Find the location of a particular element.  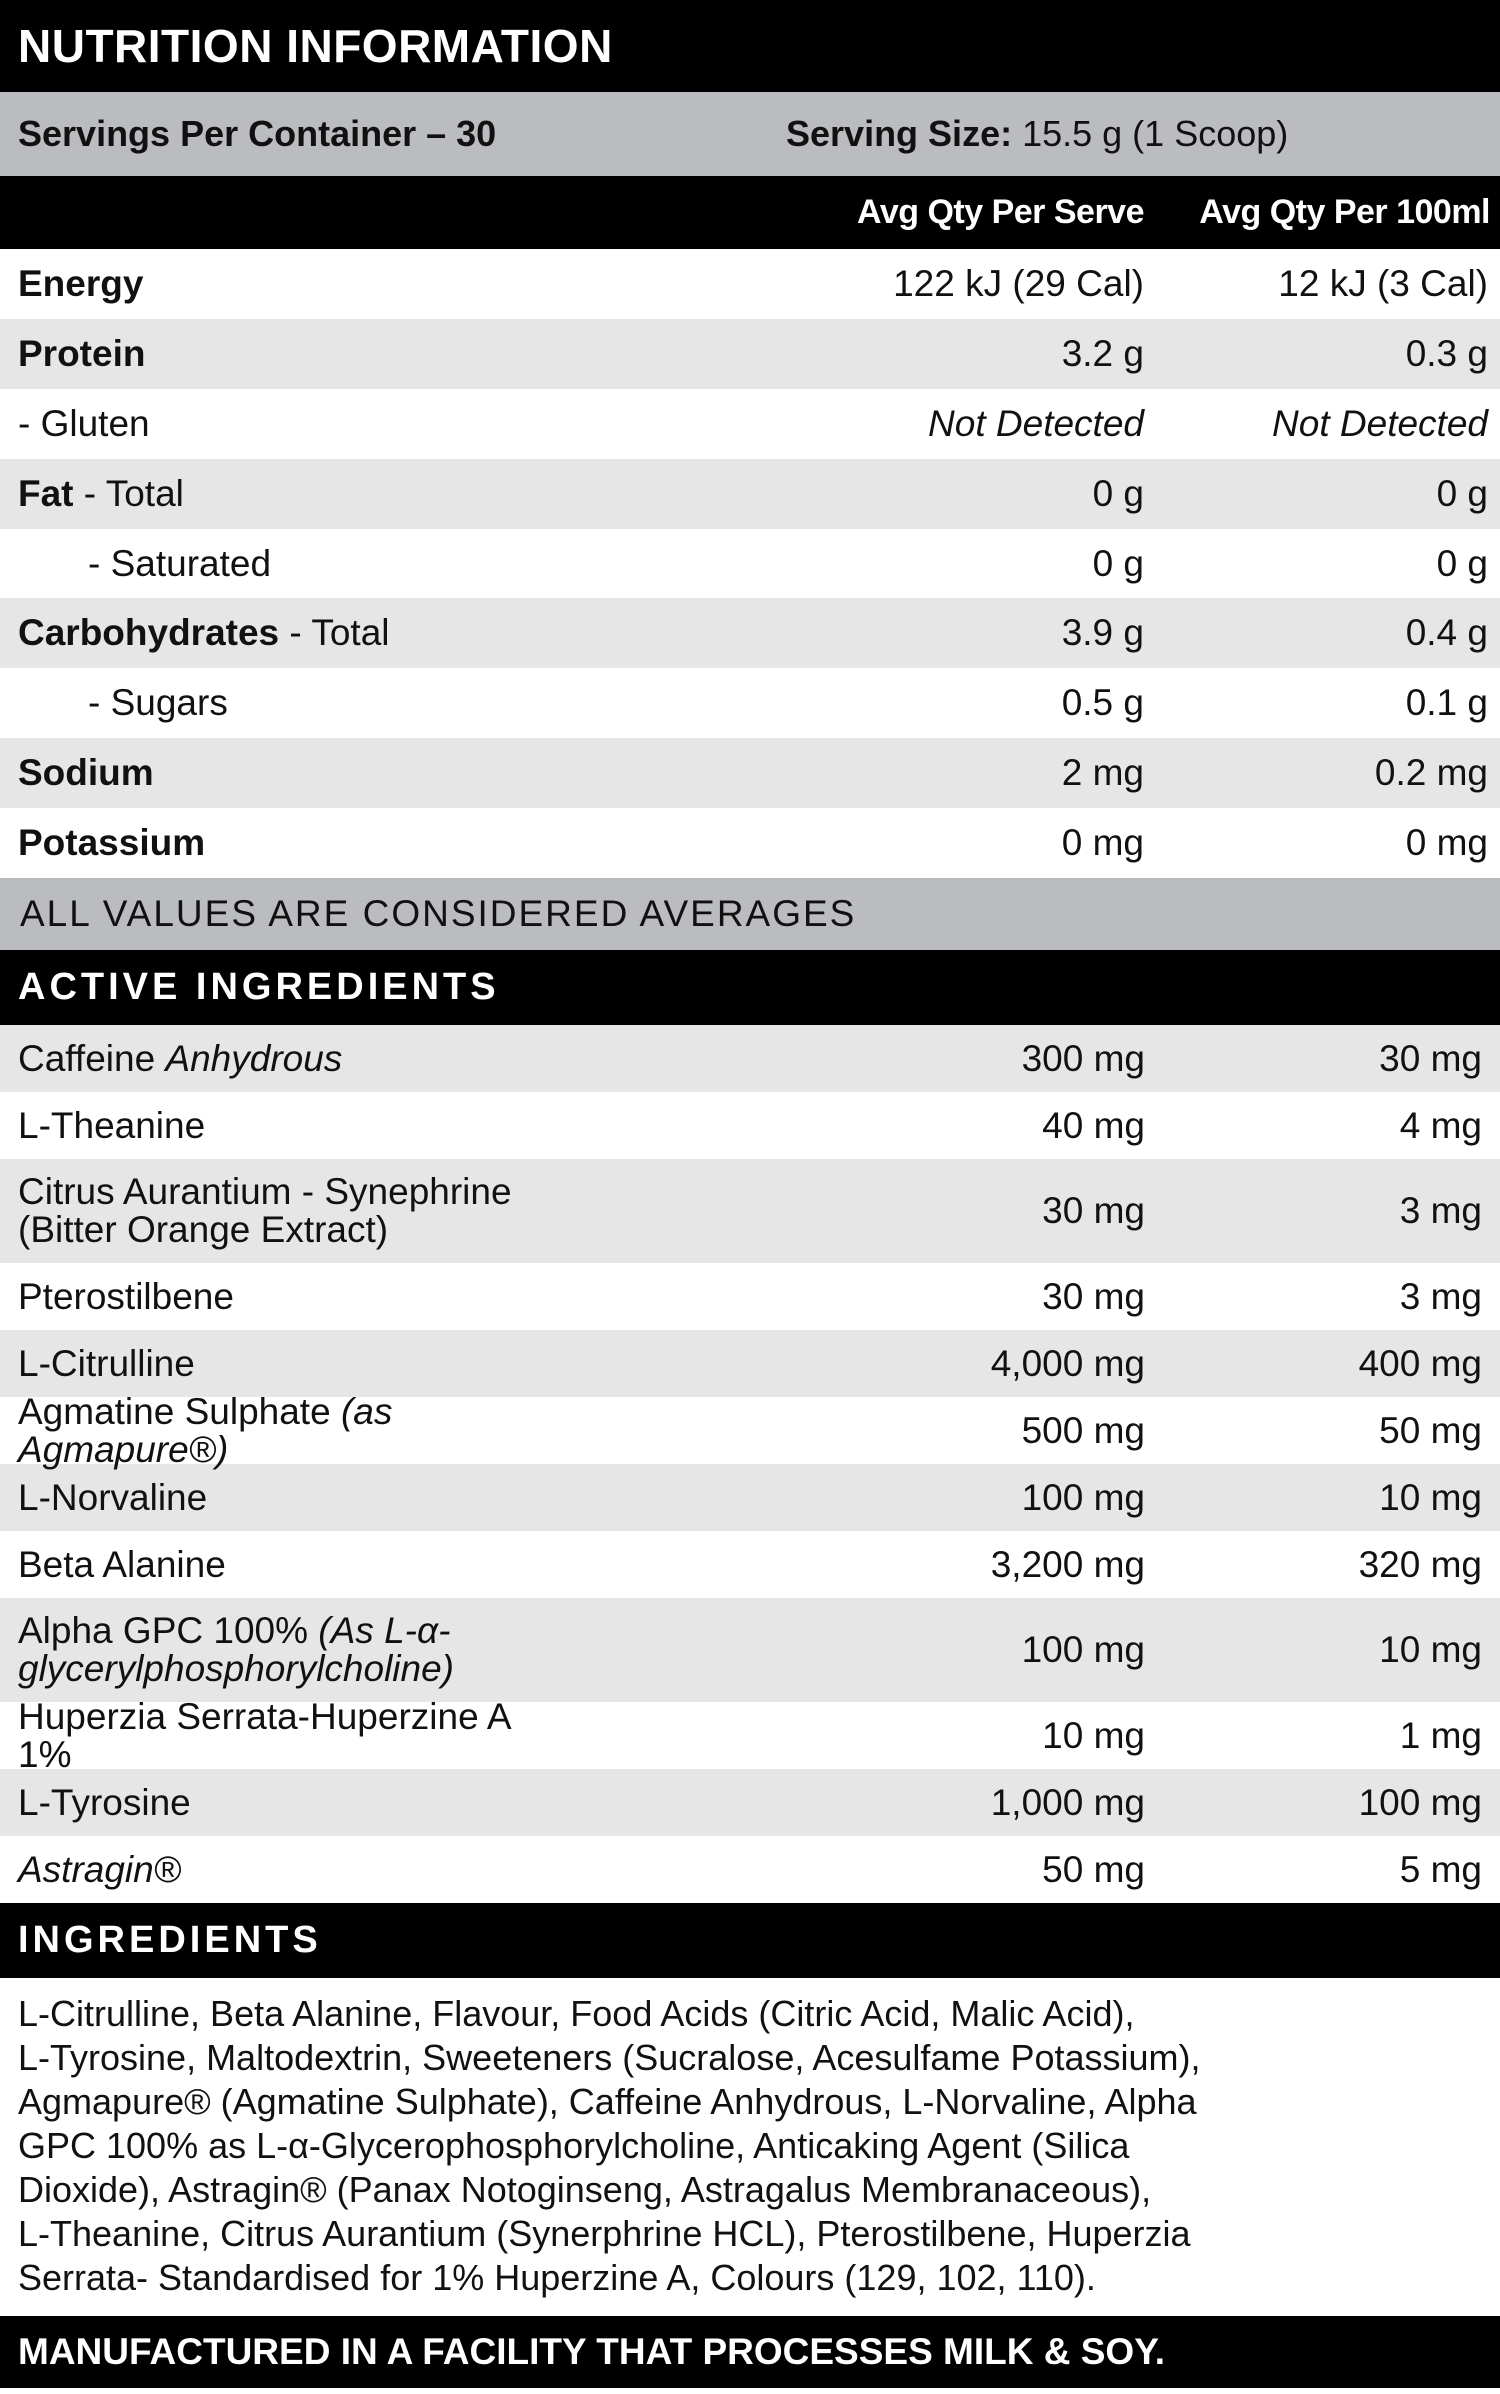

ingredient-name-text: L-Norvaline is located at coordinates (113, 1497).